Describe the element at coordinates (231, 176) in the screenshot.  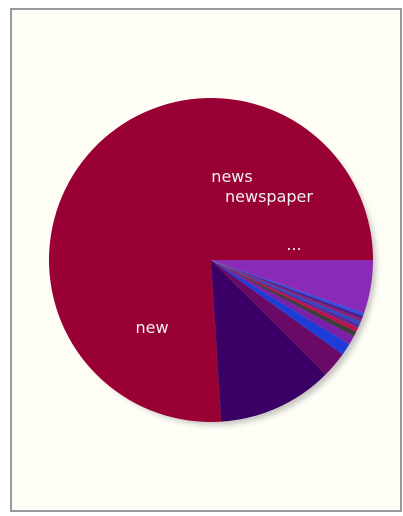
I see `slice-label-news: news` at that location.